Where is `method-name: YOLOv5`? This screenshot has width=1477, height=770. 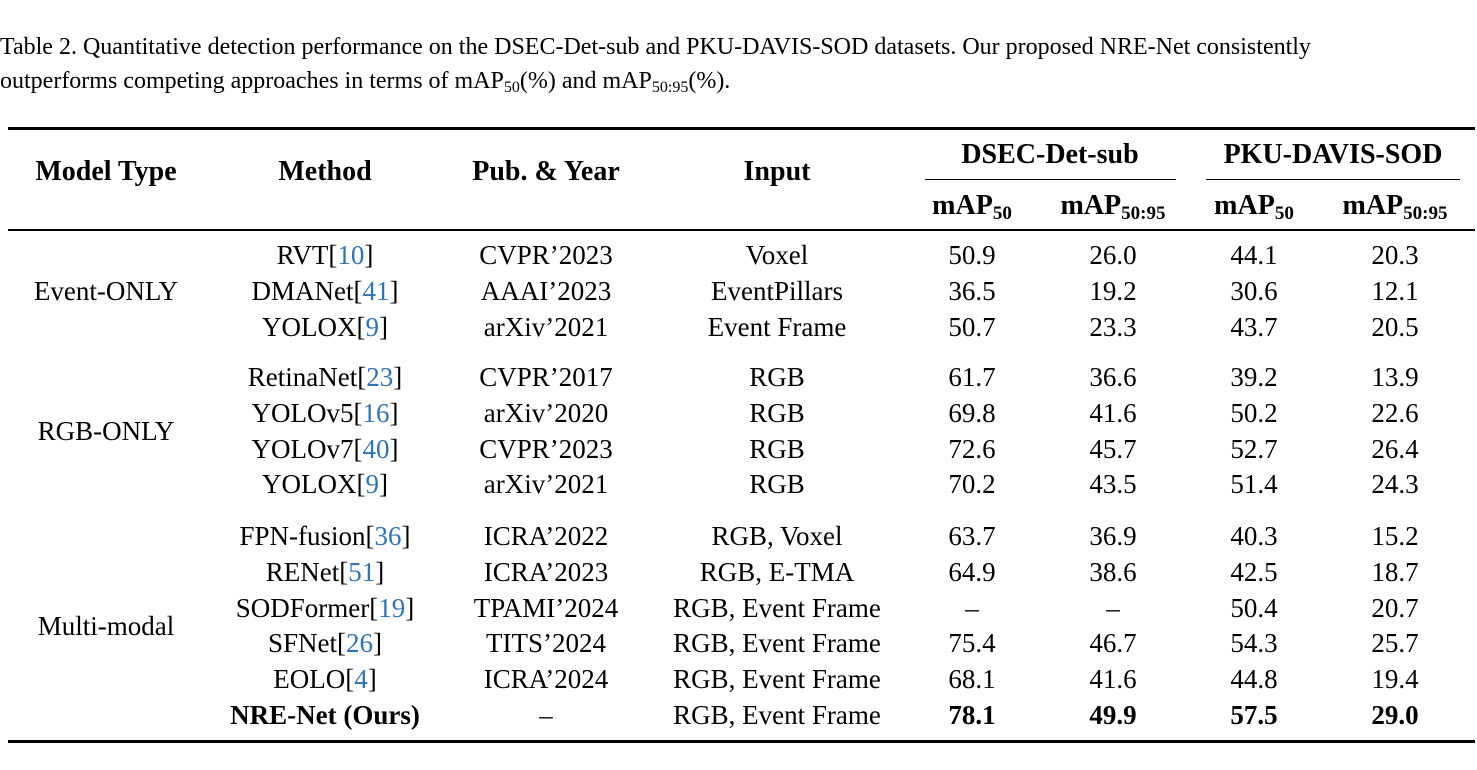 method-name: YOLOv5 is located at coordinates (302, 412).